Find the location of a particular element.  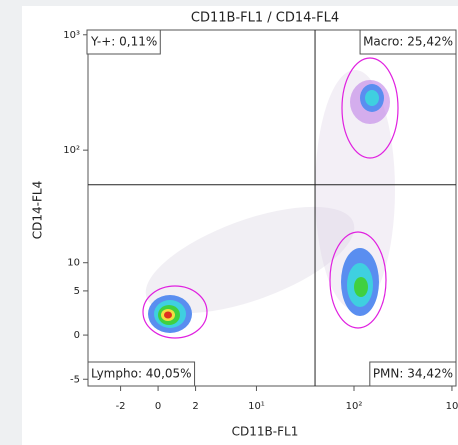

x-tick-label: 10² is located at coordinates (354, 406).